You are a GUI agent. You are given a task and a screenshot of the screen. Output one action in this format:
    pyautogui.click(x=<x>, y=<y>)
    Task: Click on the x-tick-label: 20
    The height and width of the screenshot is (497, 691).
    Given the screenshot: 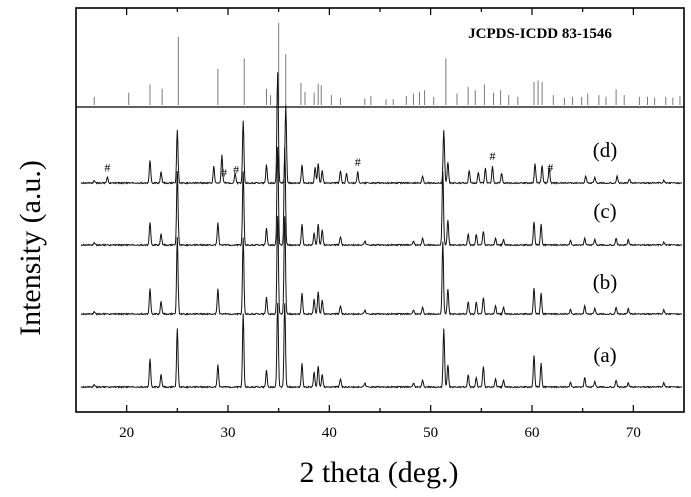 What is the action you would take?
    pyautogui.click(x=126, y=433)
    